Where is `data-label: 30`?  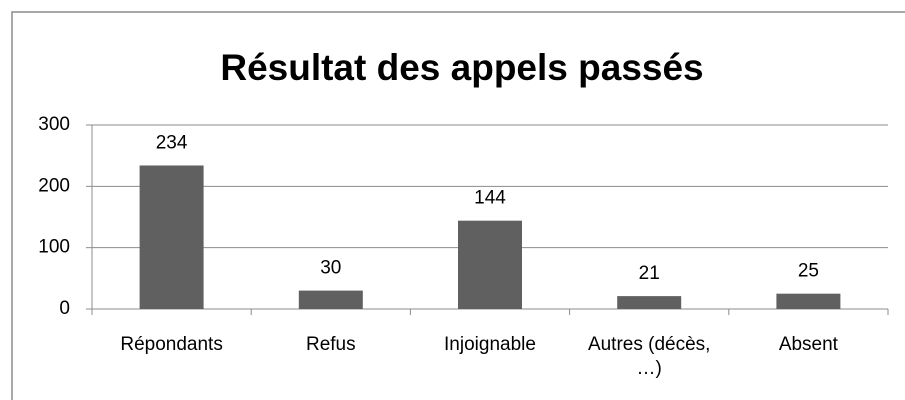
data-label: 30 is located at coordinates (330, 268).